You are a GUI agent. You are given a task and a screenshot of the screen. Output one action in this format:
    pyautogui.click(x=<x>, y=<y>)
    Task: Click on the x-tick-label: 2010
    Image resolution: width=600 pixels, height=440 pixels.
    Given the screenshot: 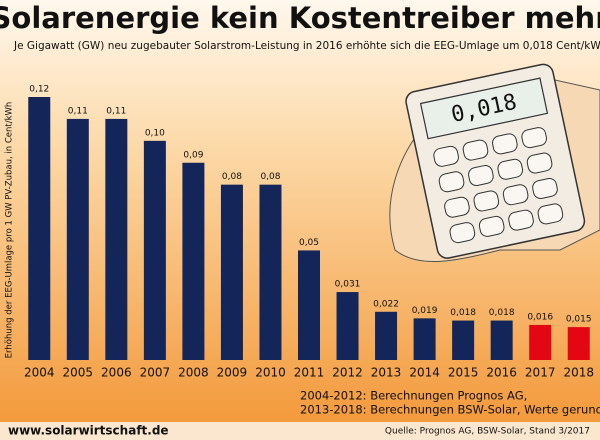 What is the action you would take?
    pyautogui.click(x=270, y=373)
    